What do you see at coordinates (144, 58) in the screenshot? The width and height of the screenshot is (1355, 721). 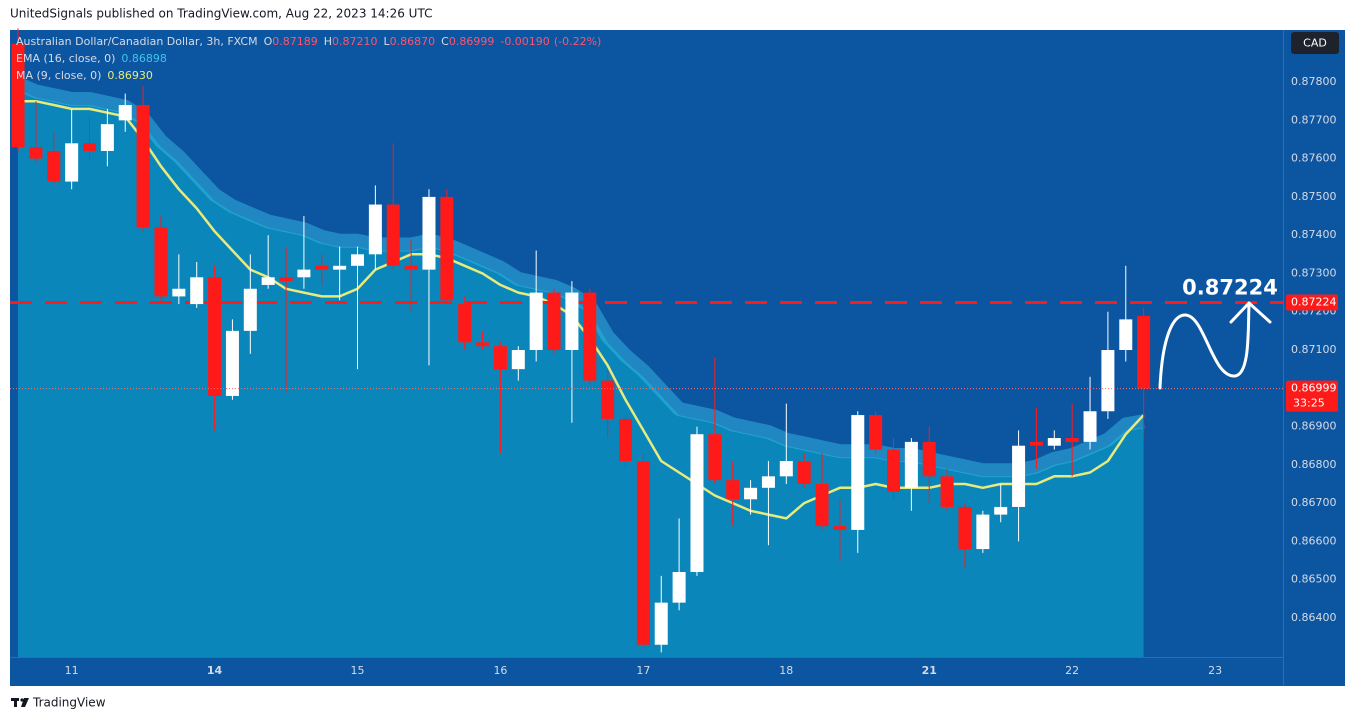 I see `legend-part: 0.86898` at bounding box center [144, 58].